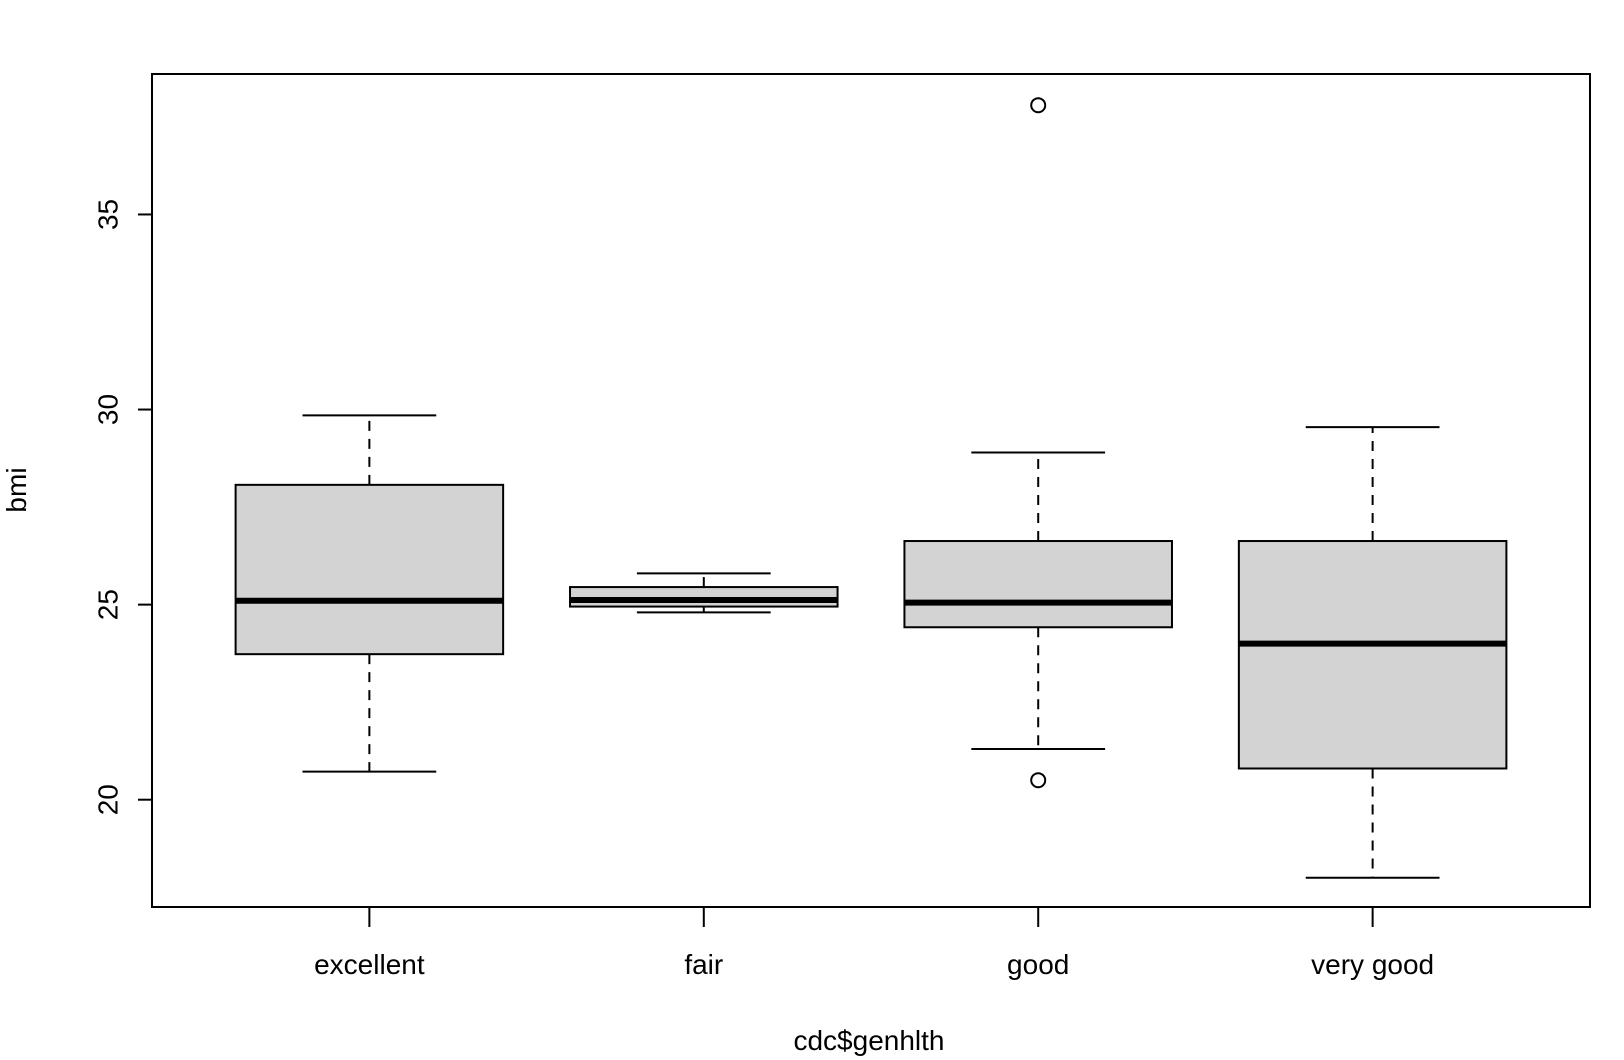 The width and height of the screenshot is (1624, 1060). I want to click on x-tick-label: good, so click(1038, 964).